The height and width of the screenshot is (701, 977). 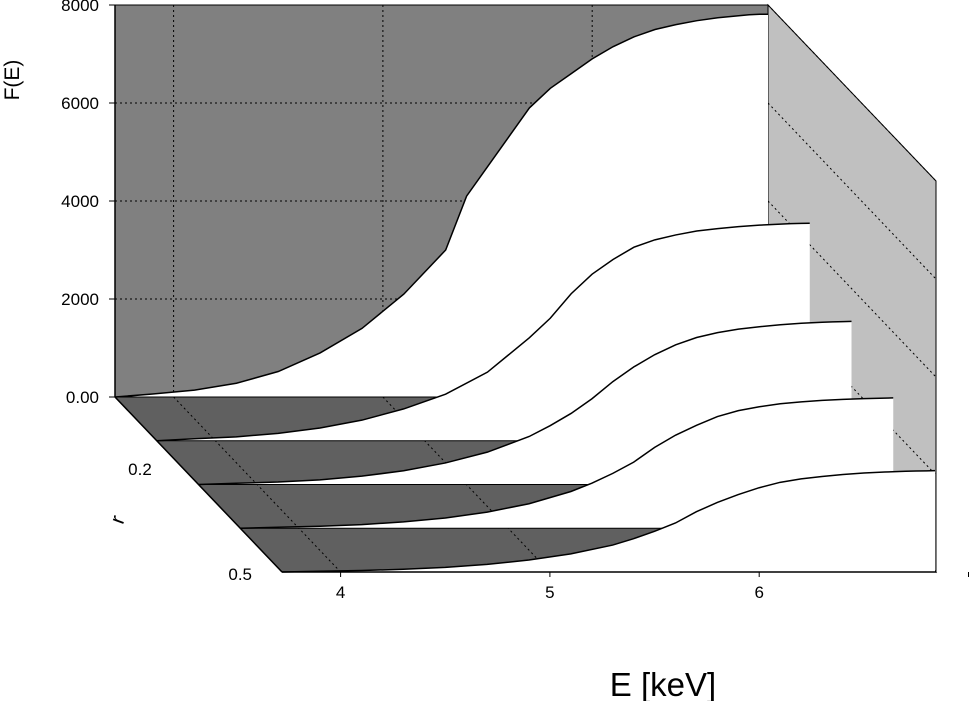 I want to click on y-tick-label: 6000, so click(x=80, y=103).